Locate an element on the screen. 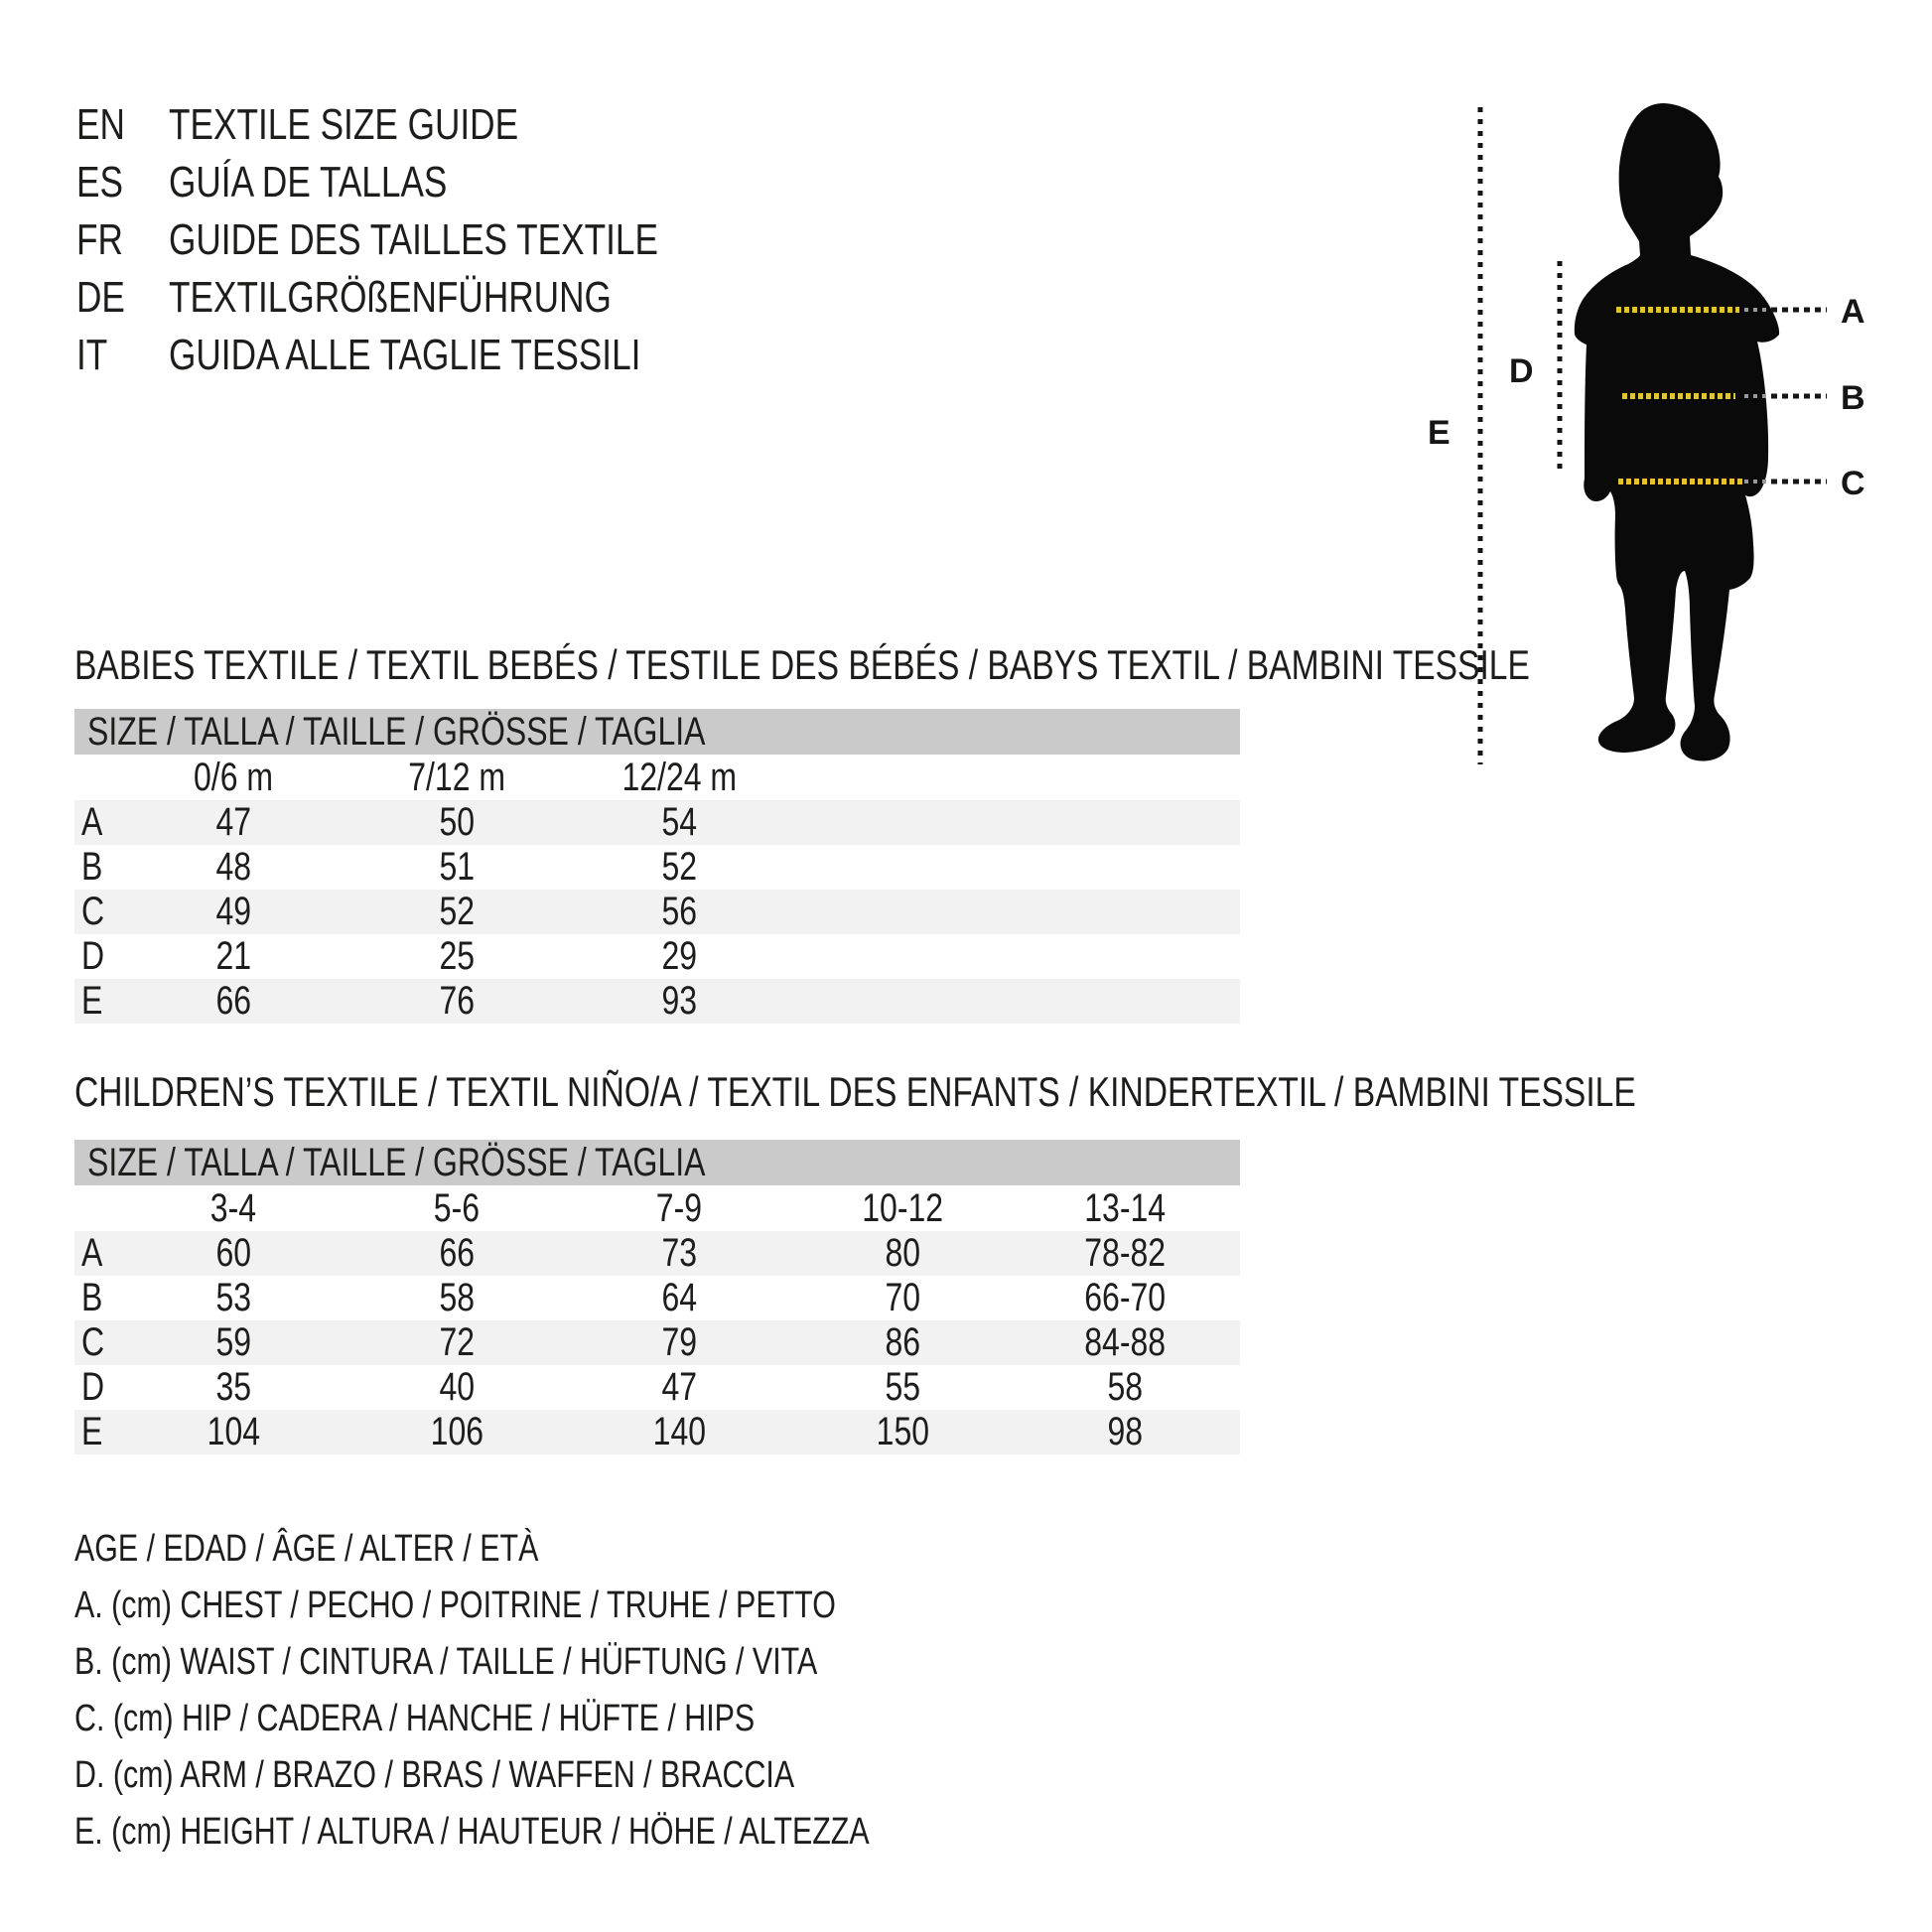  table-cell: 93 is located at coordinates (679, 1001).